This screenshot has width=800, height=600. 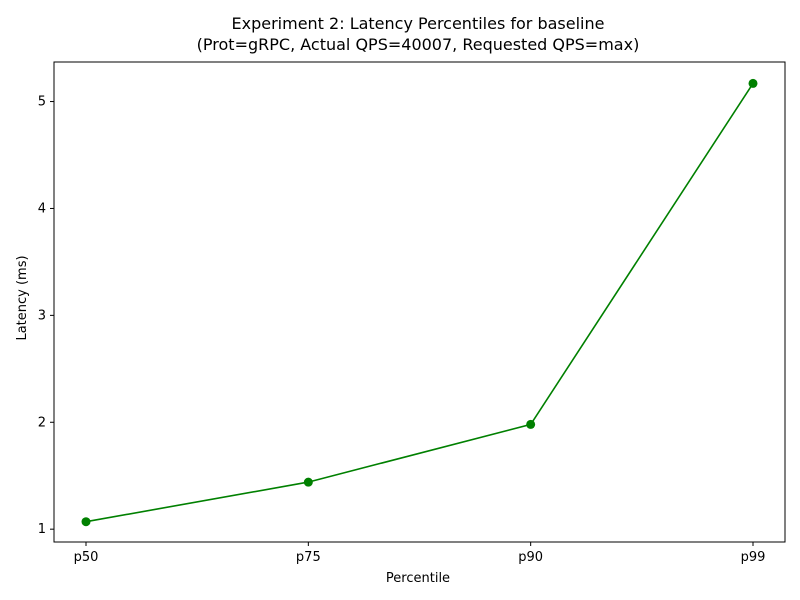 I want to click on x-axis-label: Percentile, so click(x=418, y=578).